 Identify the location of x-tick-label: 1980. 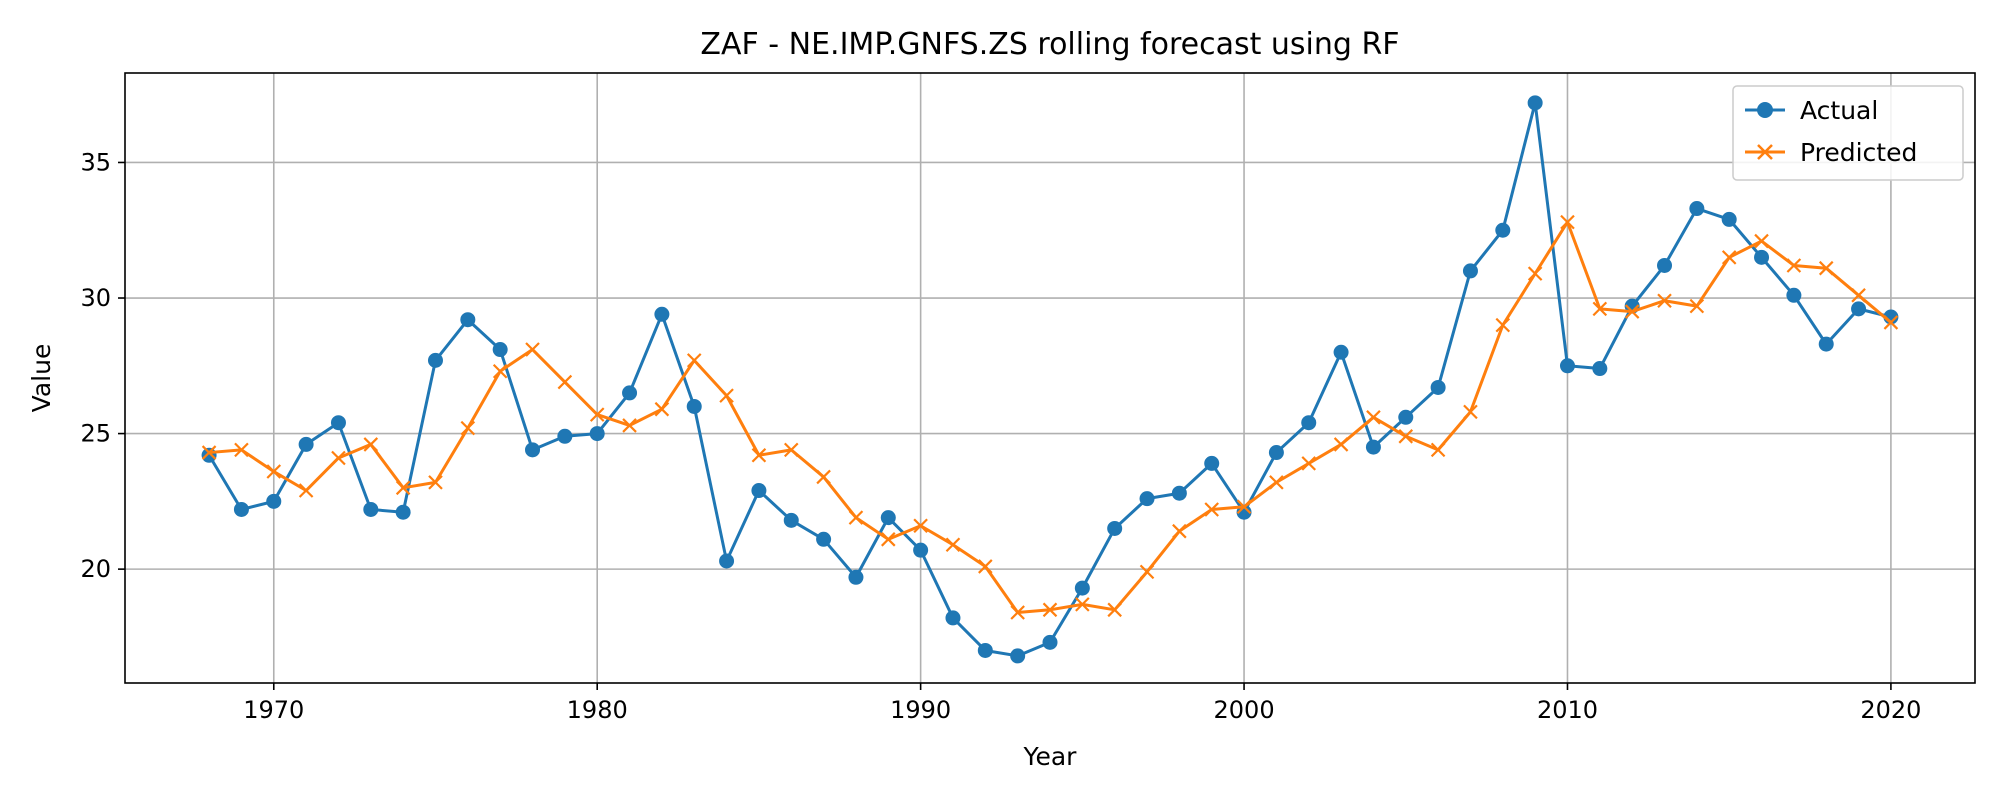
(597, 710).